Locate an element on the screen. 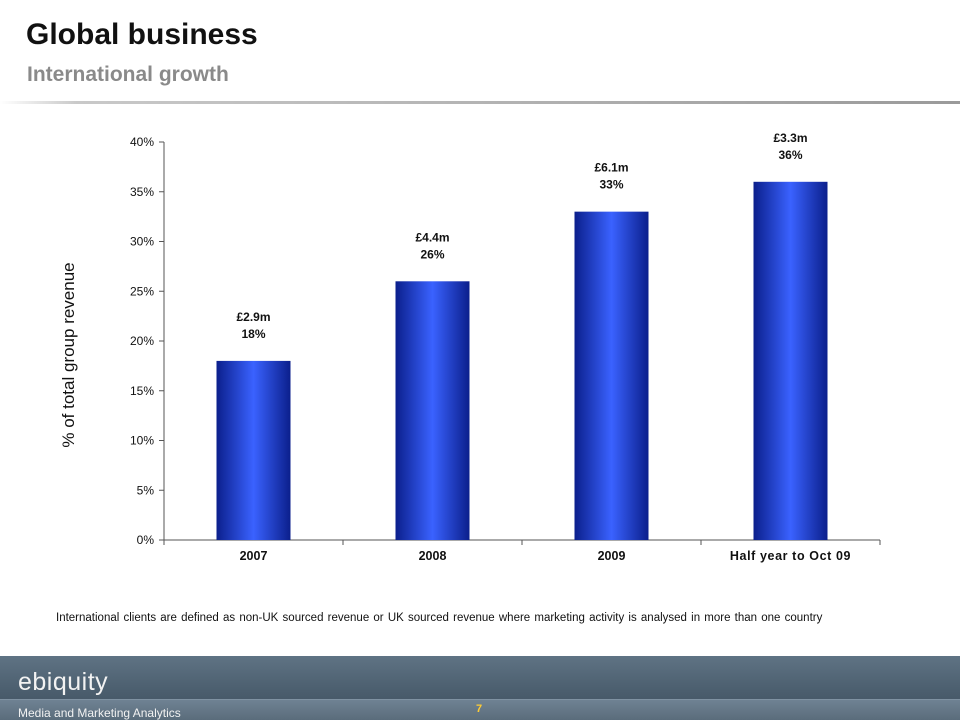  x-tick-label: 2008 is located at coordinates (433, 556).